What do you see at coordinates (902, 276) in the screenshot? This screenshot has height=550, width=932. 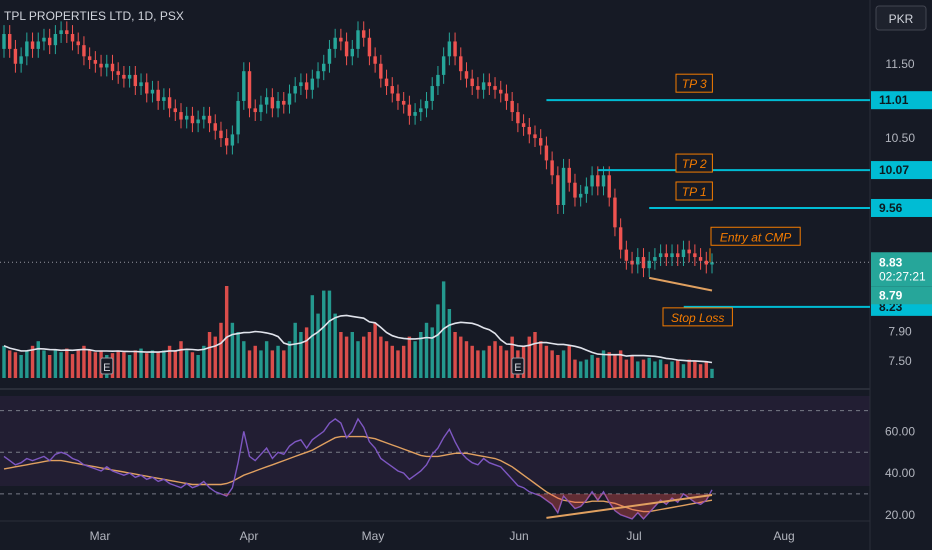 I see `countdown-timer: 02:27:21` at bounding box center [902, 276].